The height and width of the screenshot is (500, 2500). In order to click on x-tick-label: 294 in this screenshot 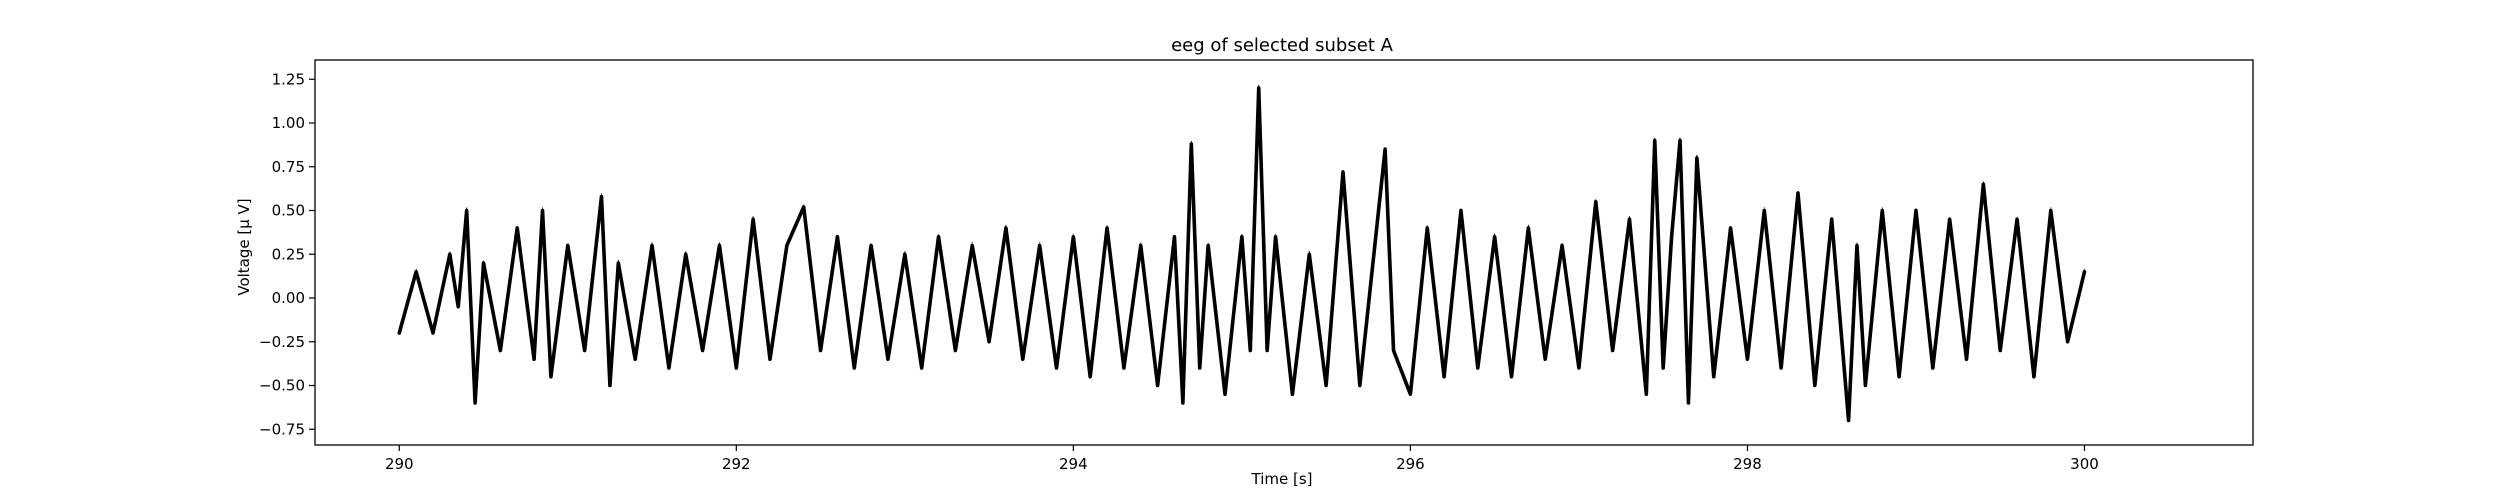, I will do `click(1073, 464)`.